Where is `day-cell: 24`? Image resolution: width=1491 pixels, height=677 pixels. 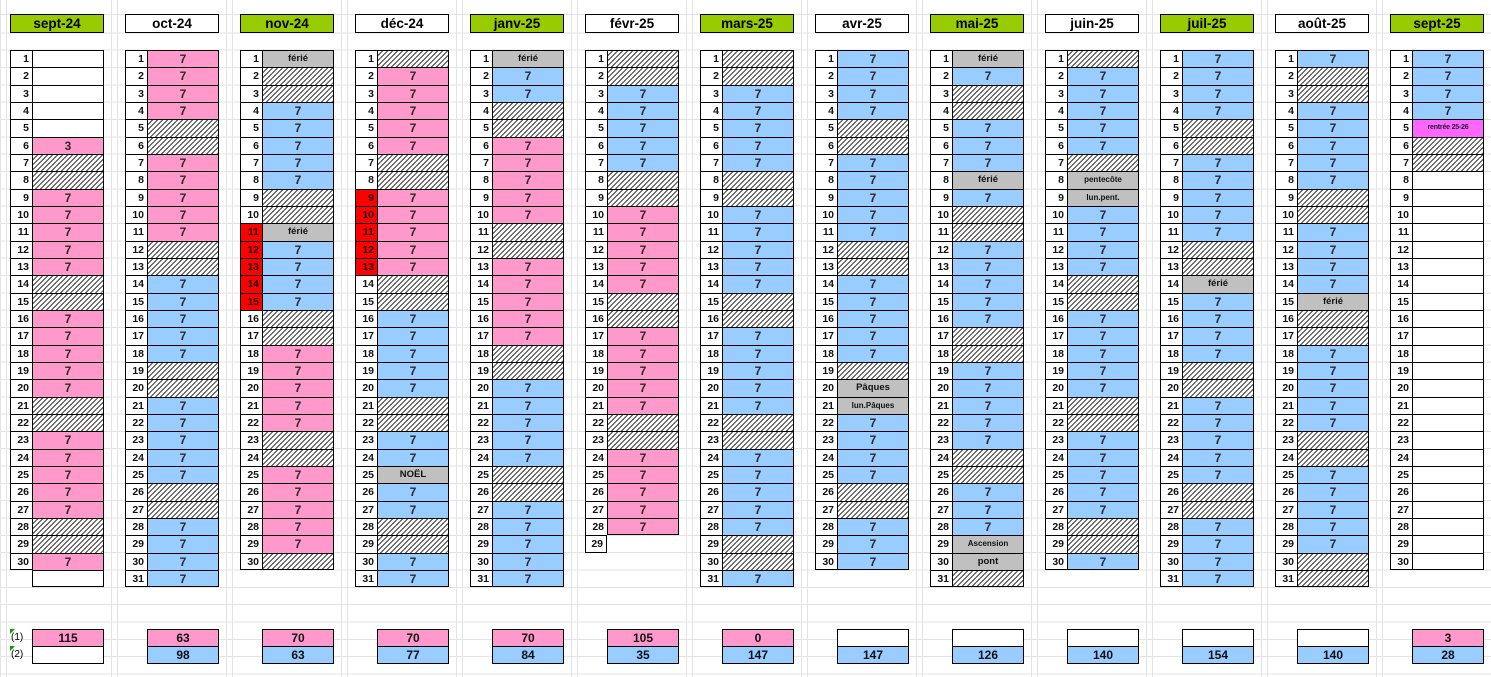
day-cell: 24 is located at coordinates (1401, 457).